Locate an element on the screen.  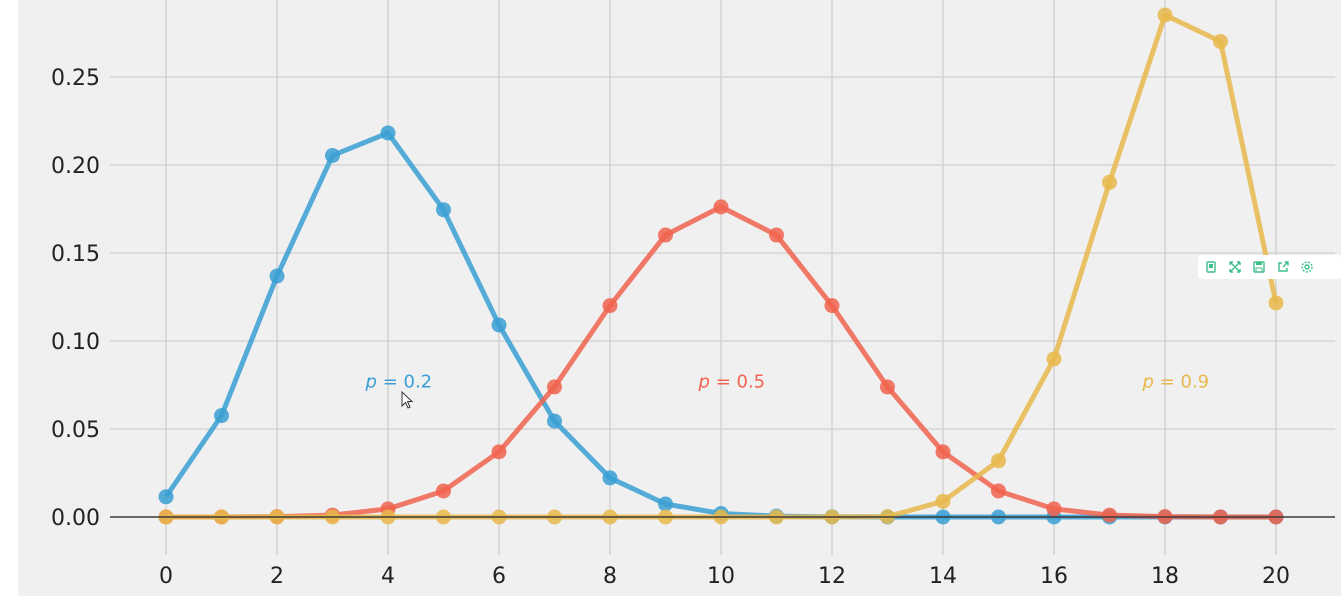
y-tick-label: 0.15 is located at coordinates (75, 254).